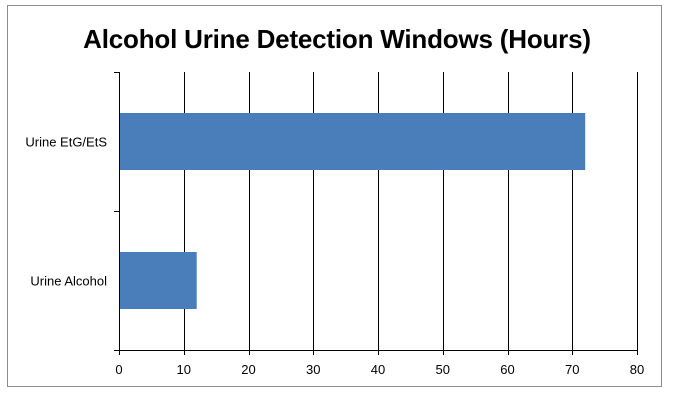 This screenshot has height=400, width=674. I want to click on x-tick-label: 60, so click(507, 369).